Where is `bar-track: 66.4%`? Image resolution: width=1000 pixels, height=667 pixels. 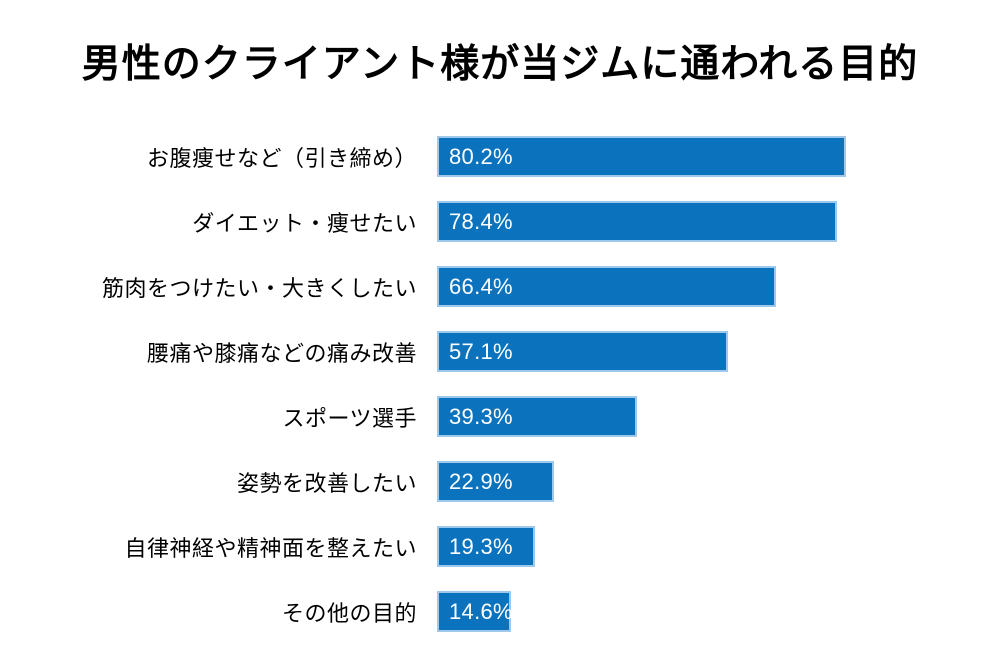 bar-track: 66.4% is located at coordinates (697, 286).